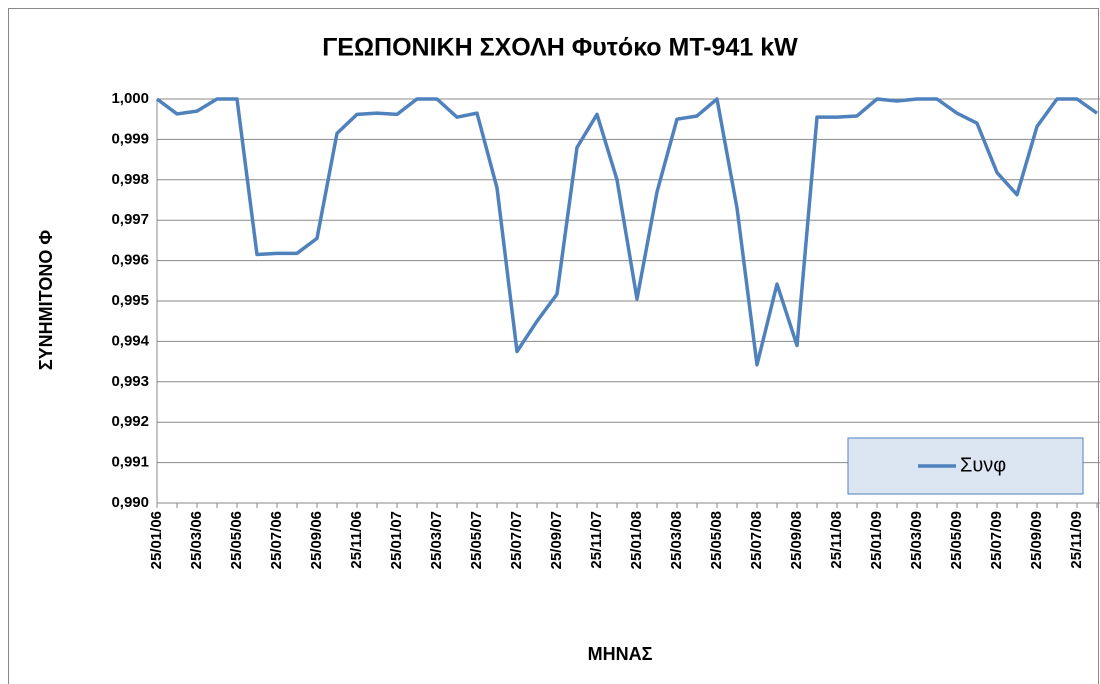  What do you see at coordinates (396, 540) in the screenshot?
I see `x-tick-label: 25/01/07` at bounding box center [396, 540].